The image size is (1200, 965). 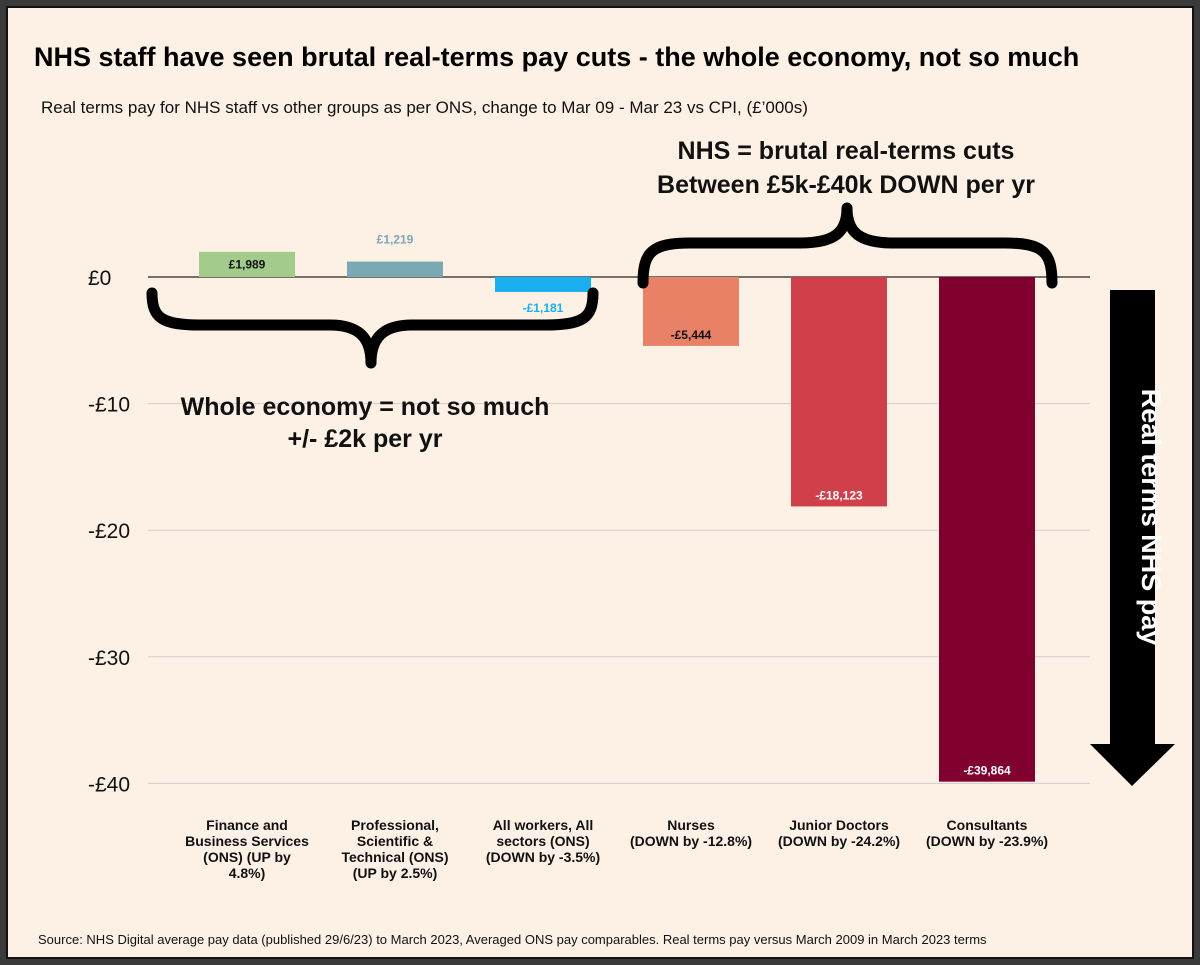 I want to click on down-arrow: Real terms NHS pay, so click(x=1132, y=538).